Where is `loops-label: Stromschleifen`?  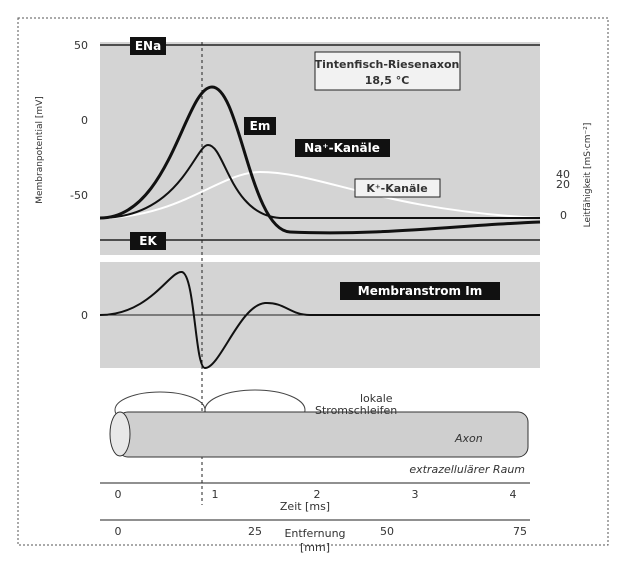
loops-label: Stromschleifen is located at coordinates (356, 410).